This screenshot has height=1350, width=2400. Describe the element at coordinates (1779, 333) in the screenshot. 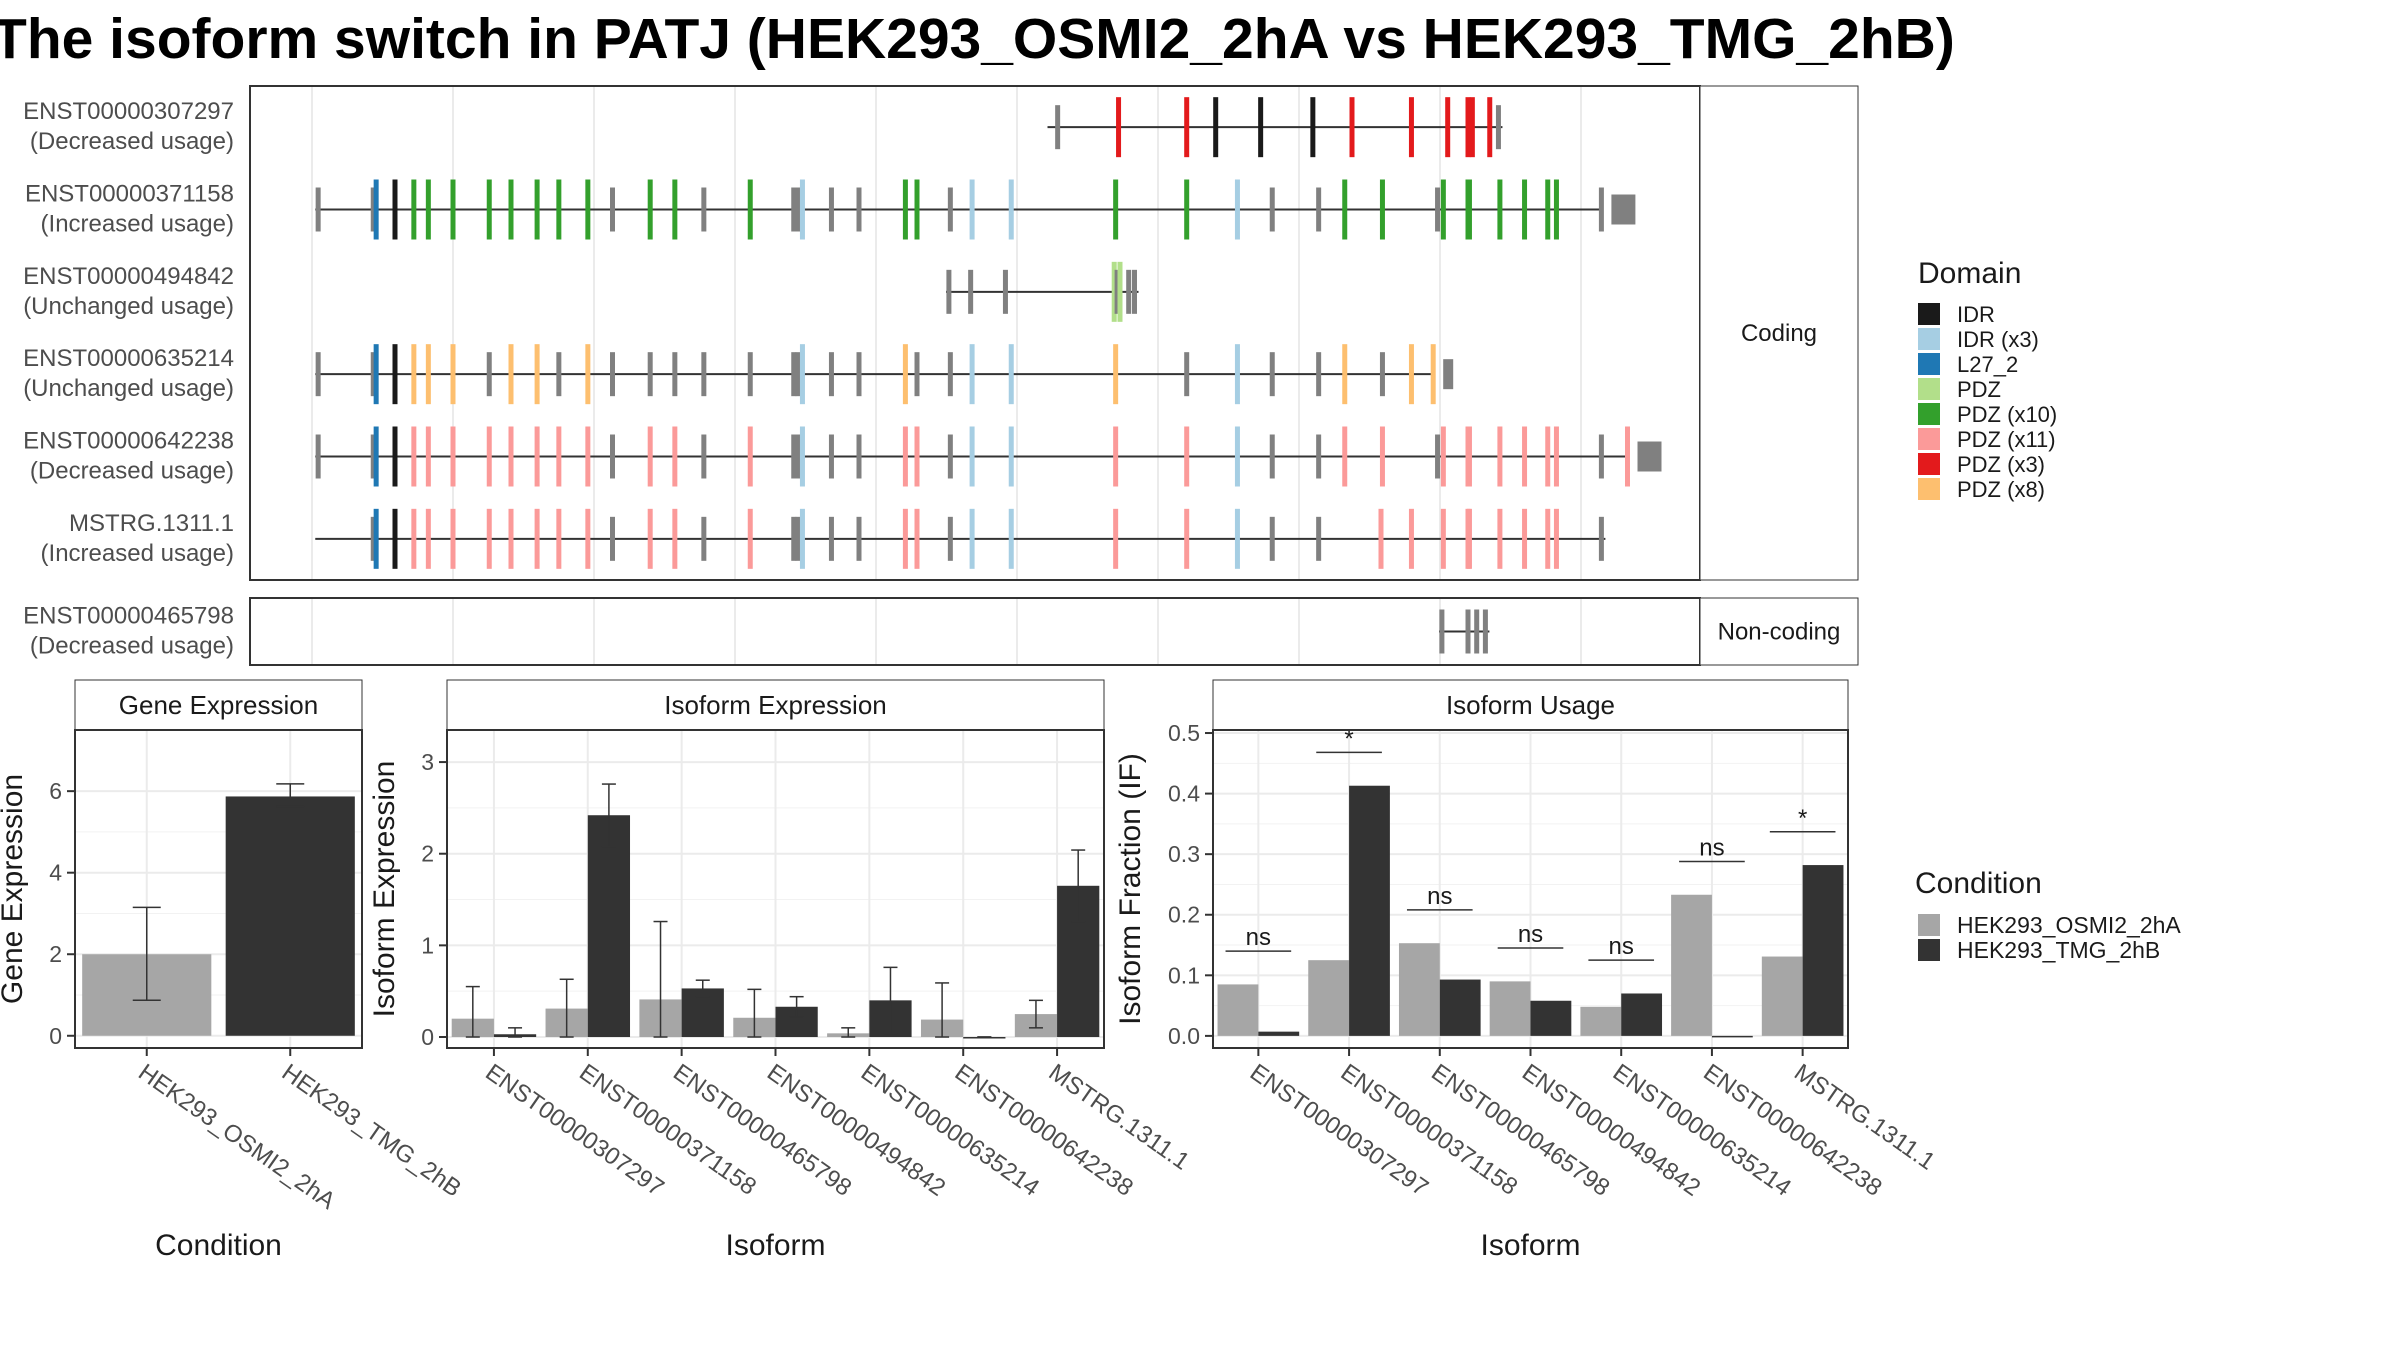

I see `coding-strip-label: Coding` at that location.